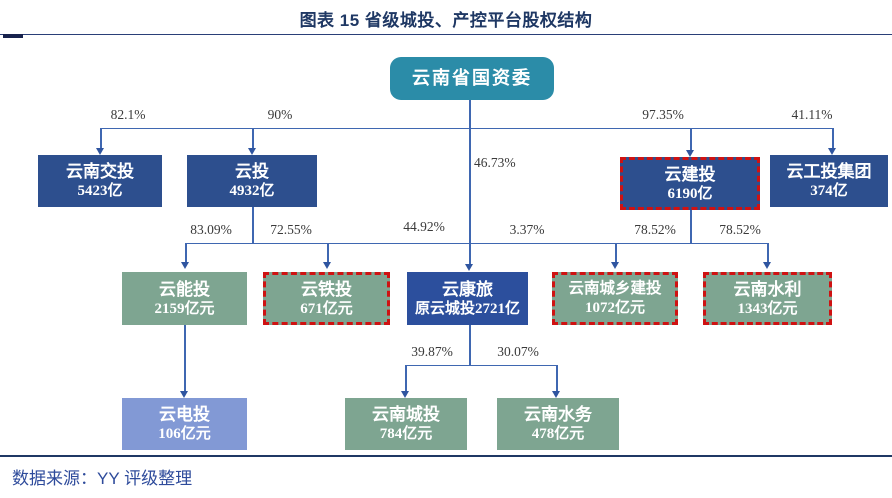 Image resolution: width=892 pixels, height=498 pixels. I want to click on org-node-yuntou: 云投 4932亿, so click(252, 181).